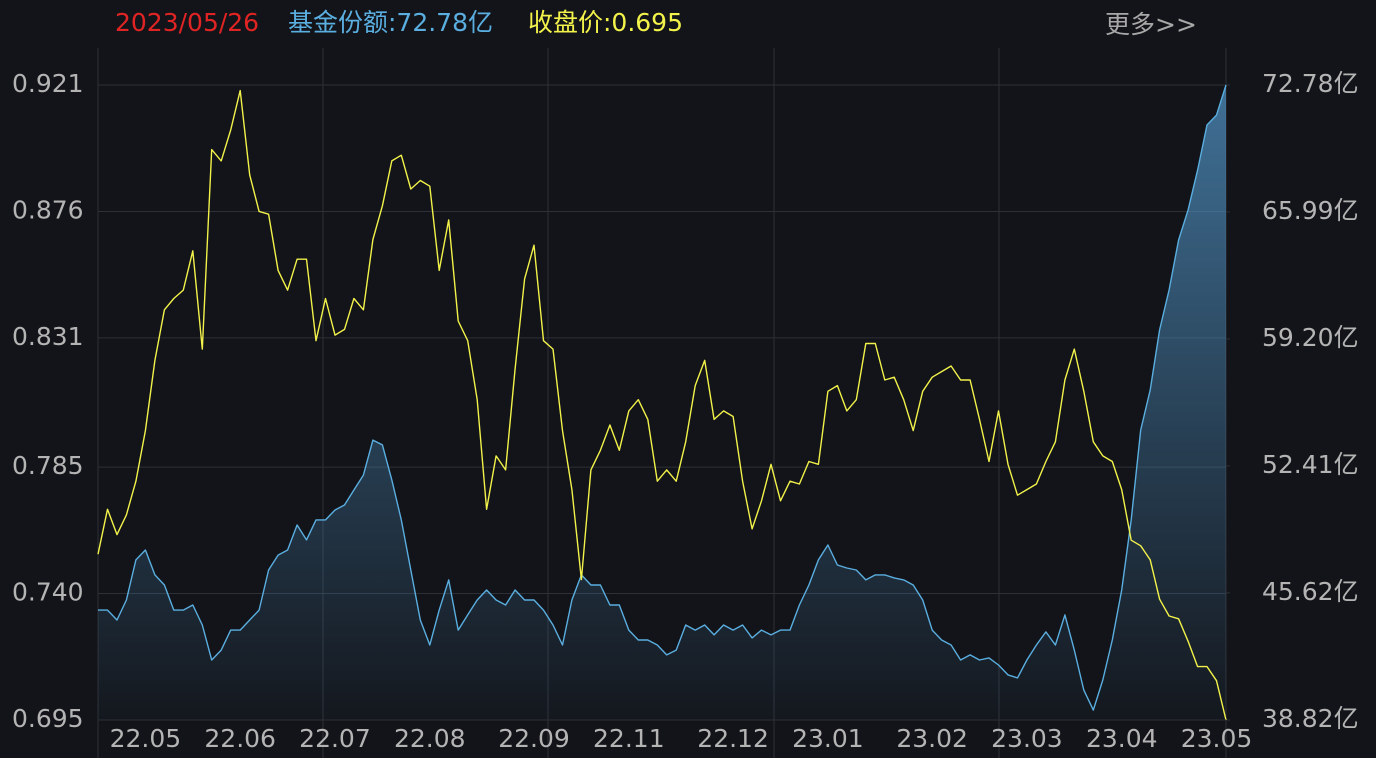  I want to click on y-tick-label: 0.695, so click(48, 718).